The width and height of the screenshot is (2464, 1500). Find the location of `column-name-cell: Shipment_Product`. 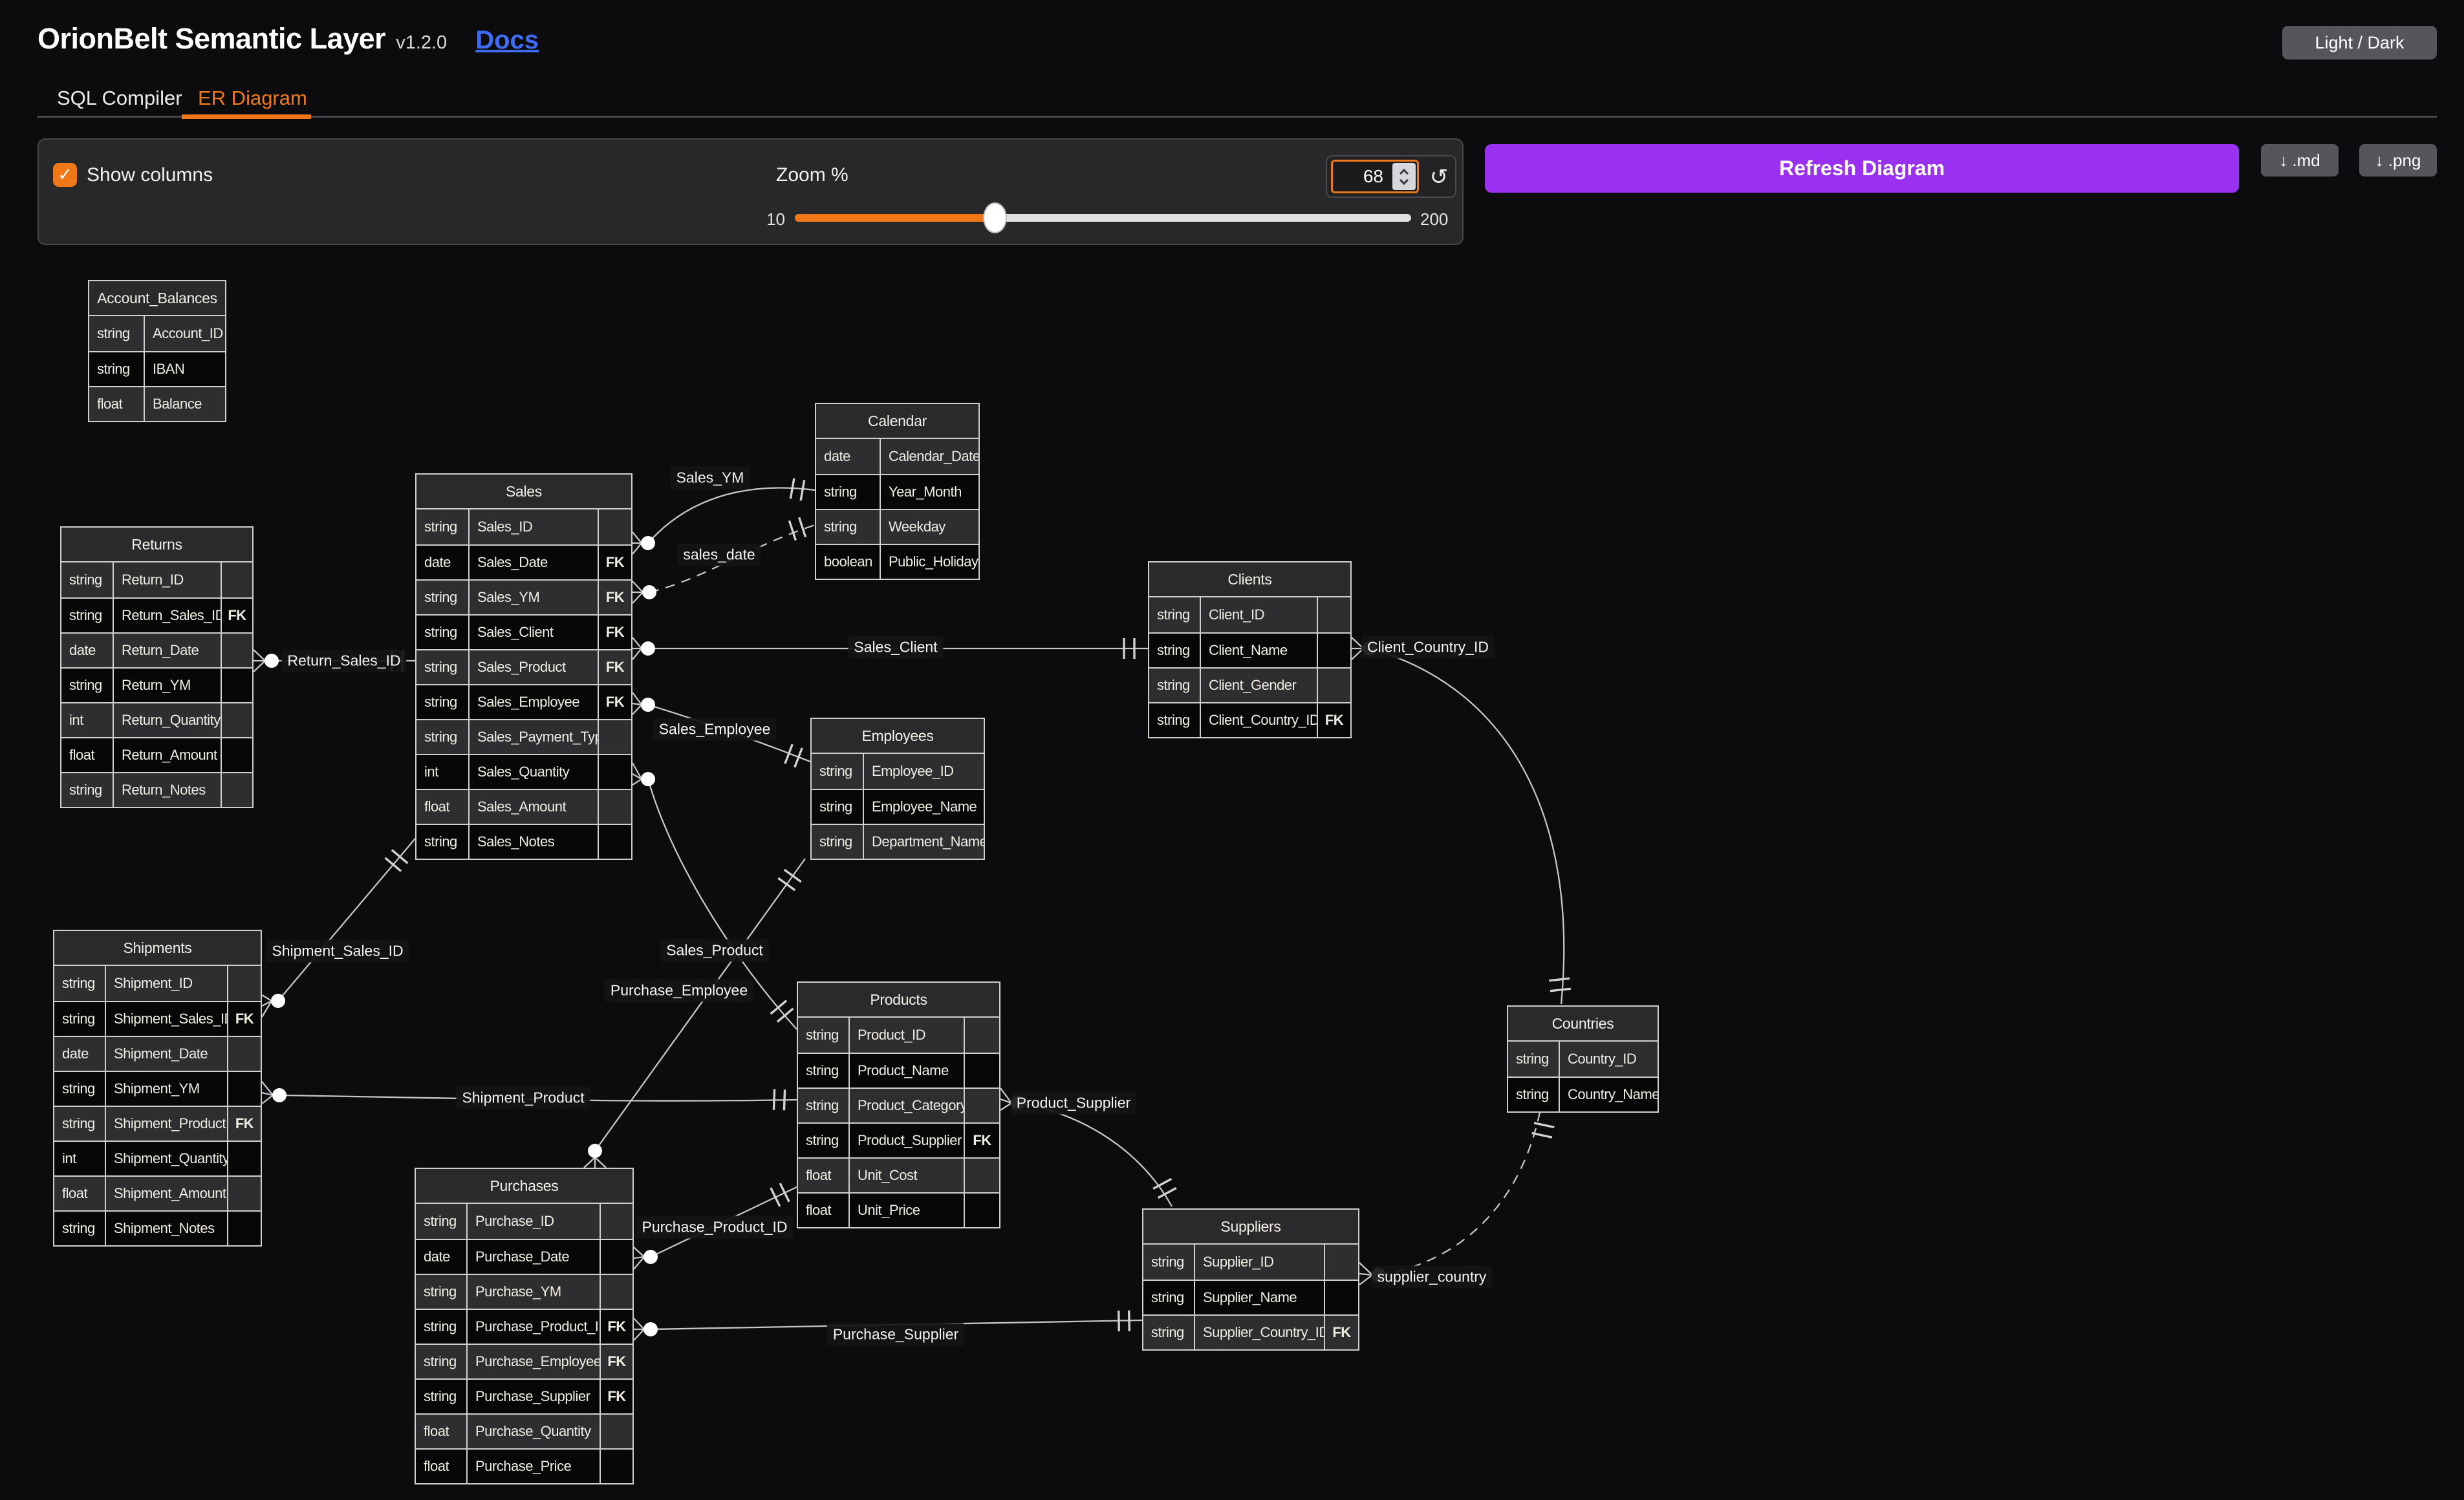

column-name-cell: Shipment_Product is located at coordinates (166, 1124).